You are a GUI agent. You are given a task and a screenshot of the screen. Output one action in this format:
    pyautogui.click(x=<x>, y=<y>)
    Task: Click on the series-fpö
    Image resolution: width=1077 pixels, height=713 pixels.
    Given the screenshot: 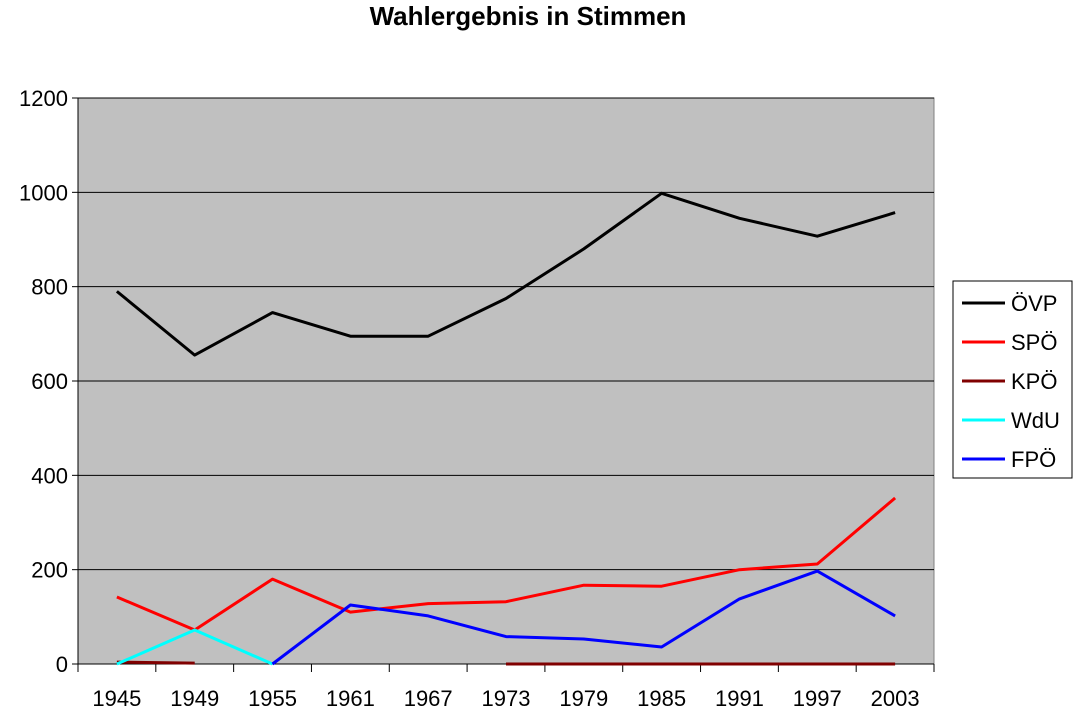 What is the action you would take?
    pyautogui.click(x=583, y=617)
    